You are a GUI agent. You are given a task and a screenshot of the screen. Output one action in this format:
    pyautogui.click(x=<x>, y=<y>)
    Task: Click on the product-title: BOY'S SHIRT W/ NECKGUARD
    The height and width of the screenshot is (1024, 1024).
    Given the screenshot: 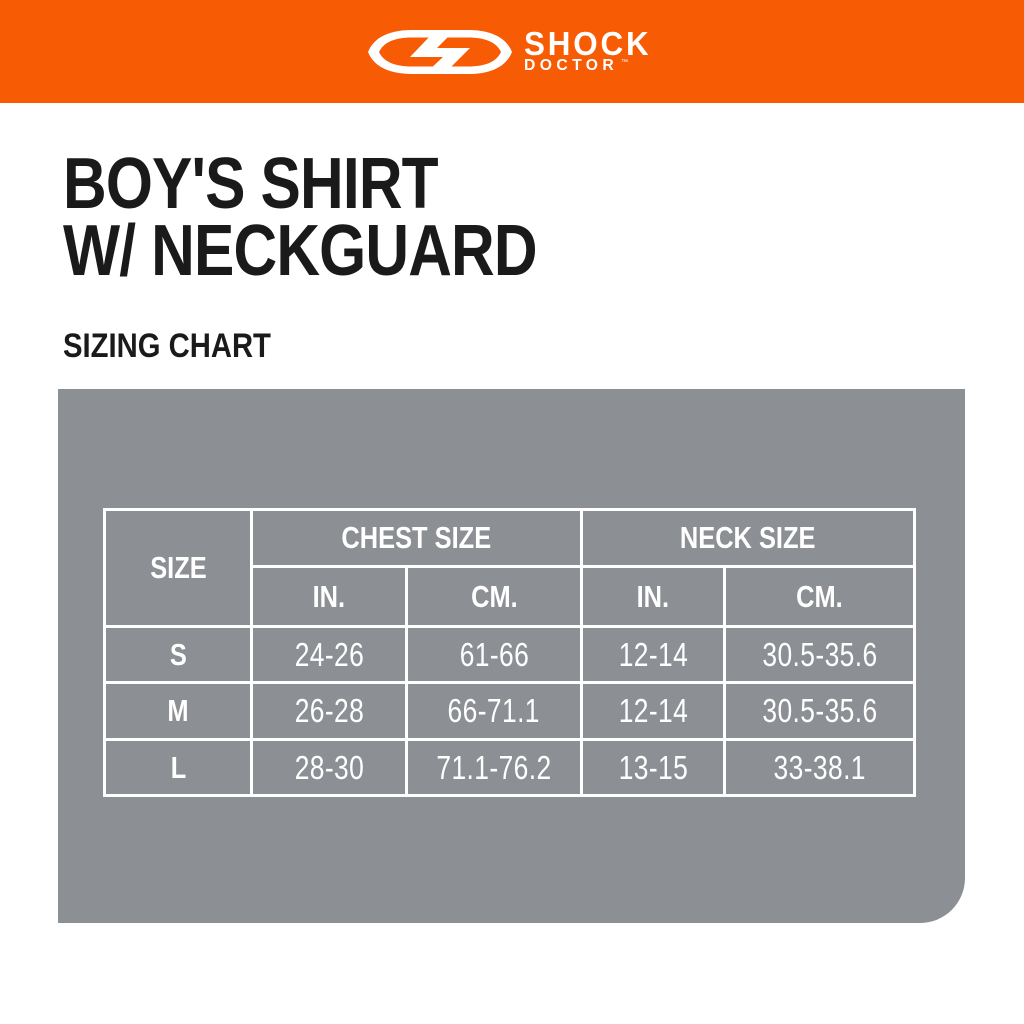 What is the action you would take?
    pyautogui.click(x=345, y=217)
    